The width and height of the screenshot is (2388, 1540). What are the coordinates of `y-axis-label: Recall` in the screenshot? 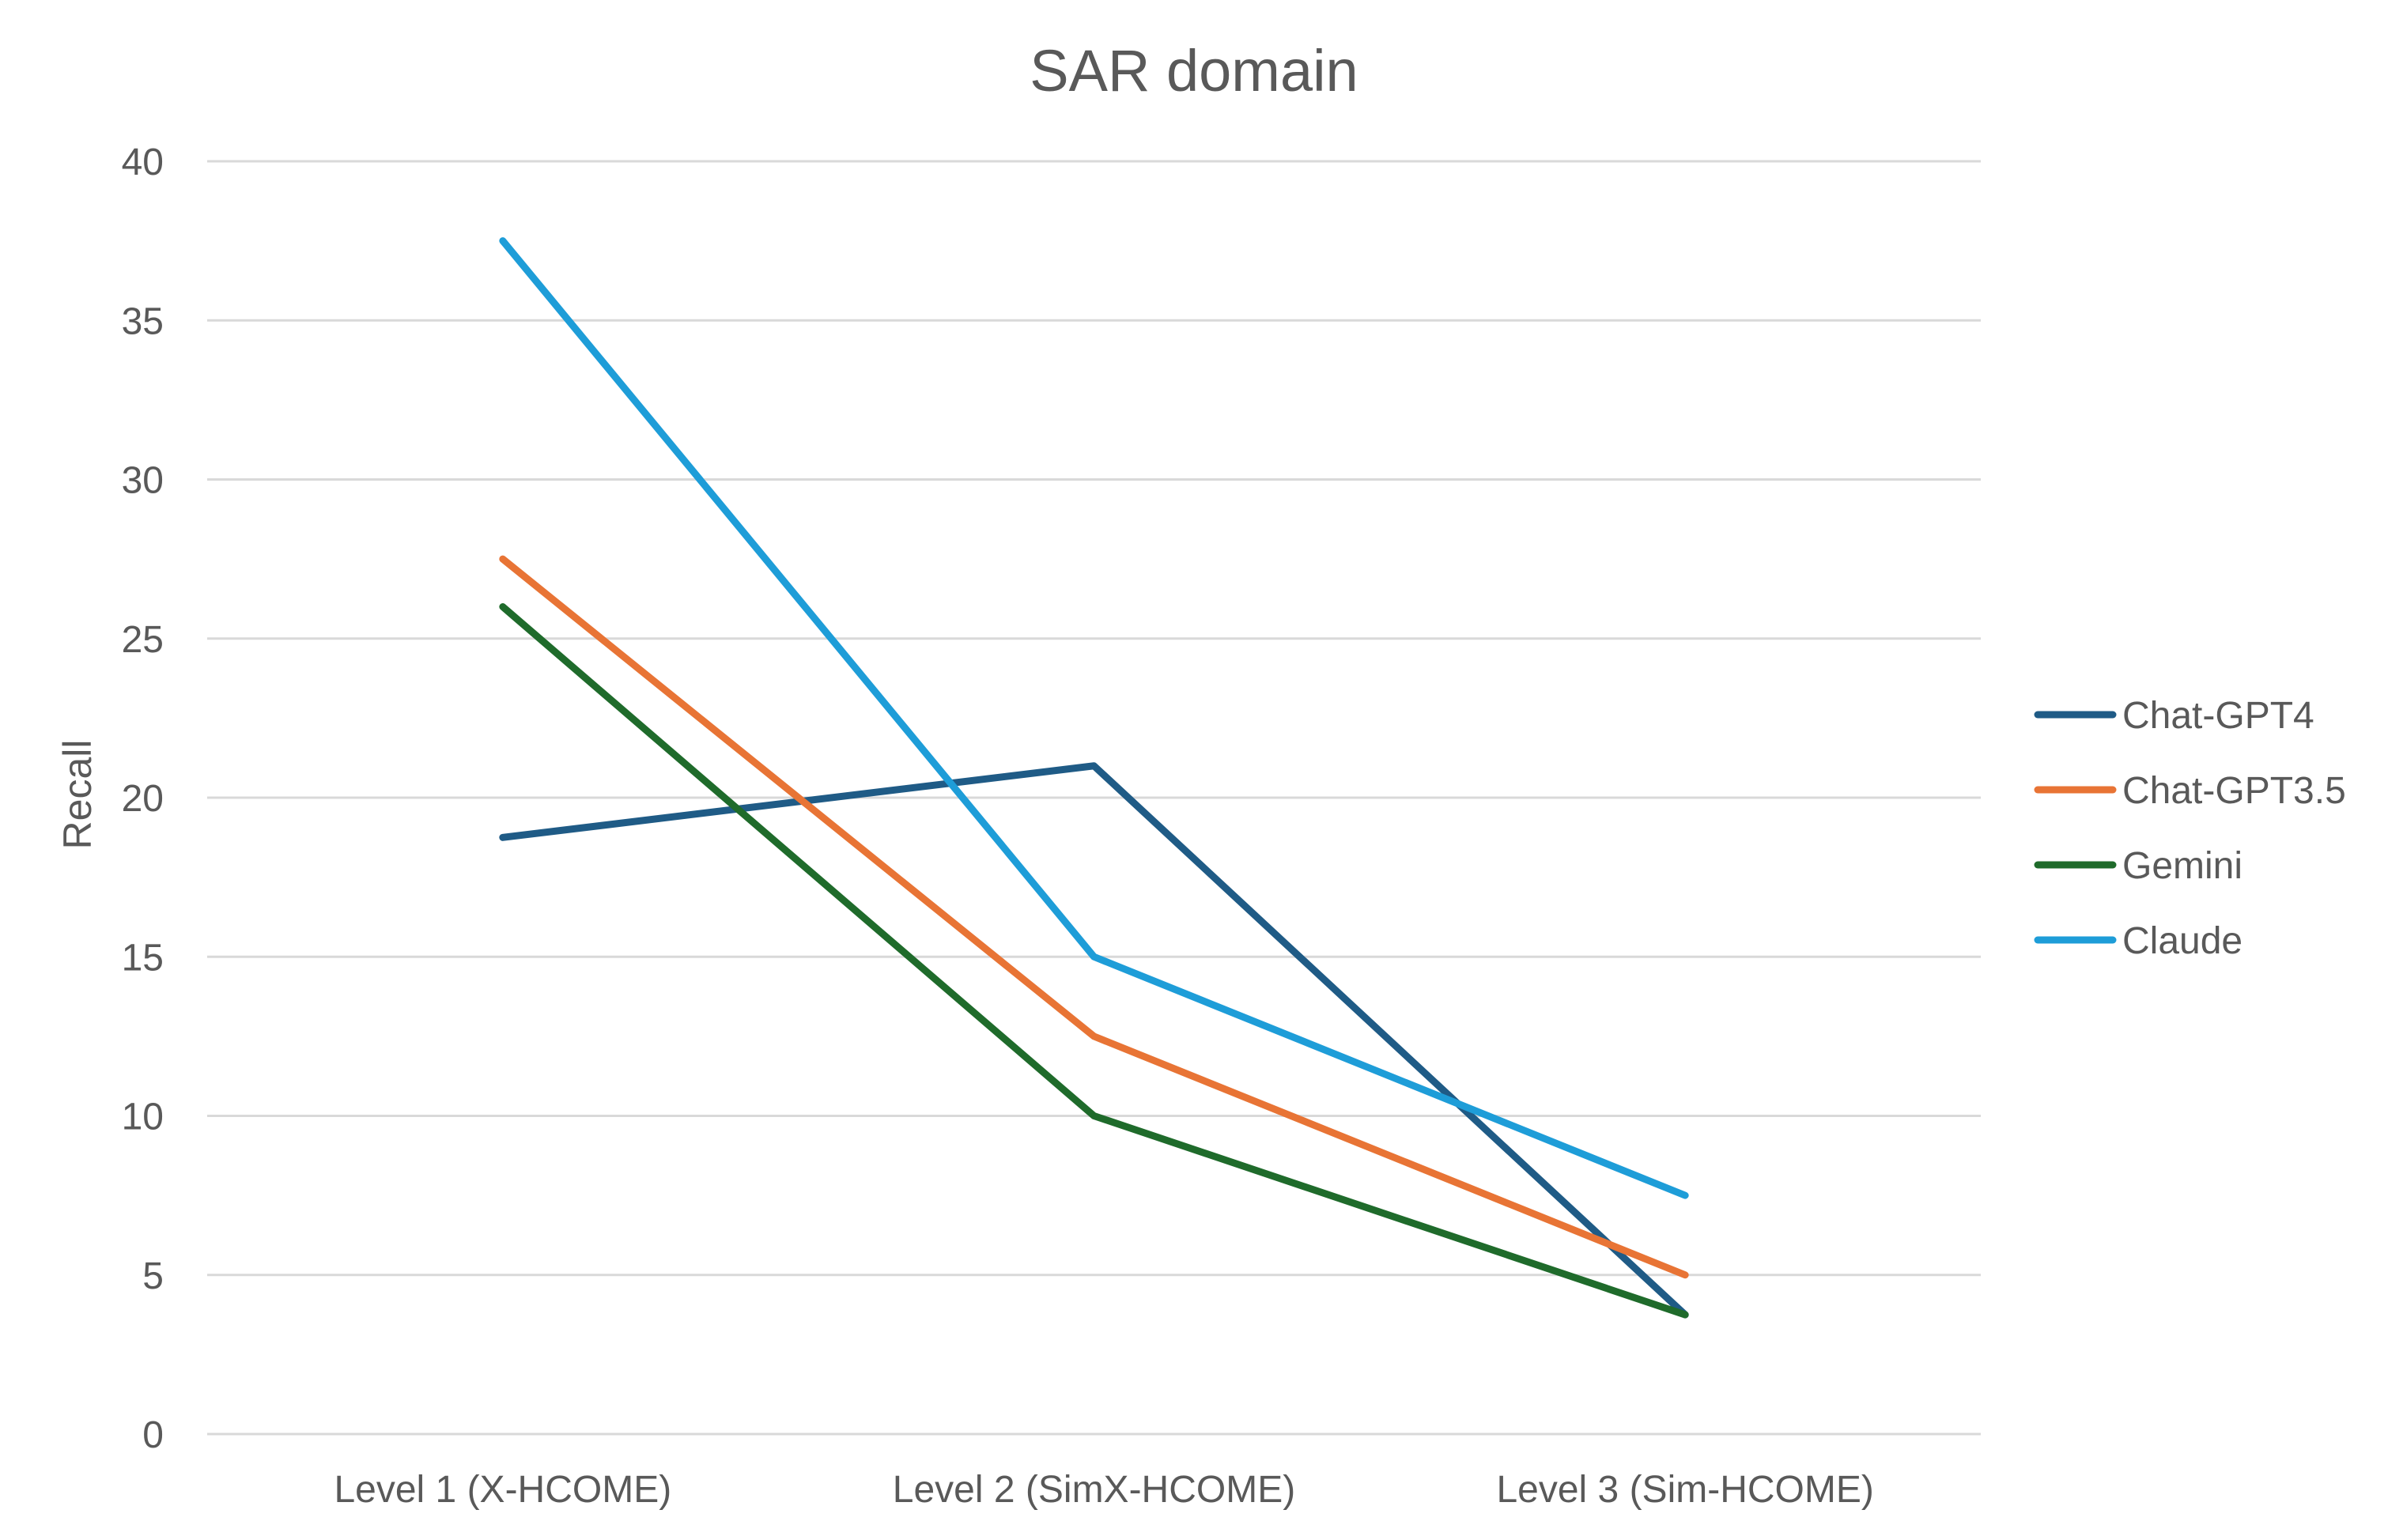 It's located at (77, 795).